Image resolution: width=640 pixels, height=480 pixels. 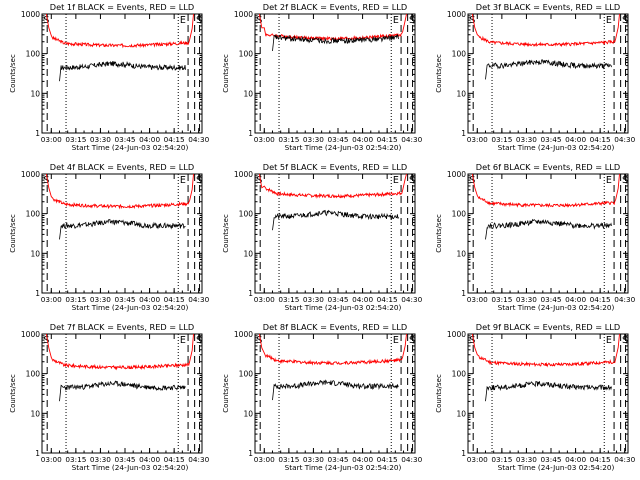 What do you see at coordinates (122, 167) in the screenshot?
I see `panel-title: Det 4f BLACK = Events, RED = LLD` at bounding box center [122, 167].